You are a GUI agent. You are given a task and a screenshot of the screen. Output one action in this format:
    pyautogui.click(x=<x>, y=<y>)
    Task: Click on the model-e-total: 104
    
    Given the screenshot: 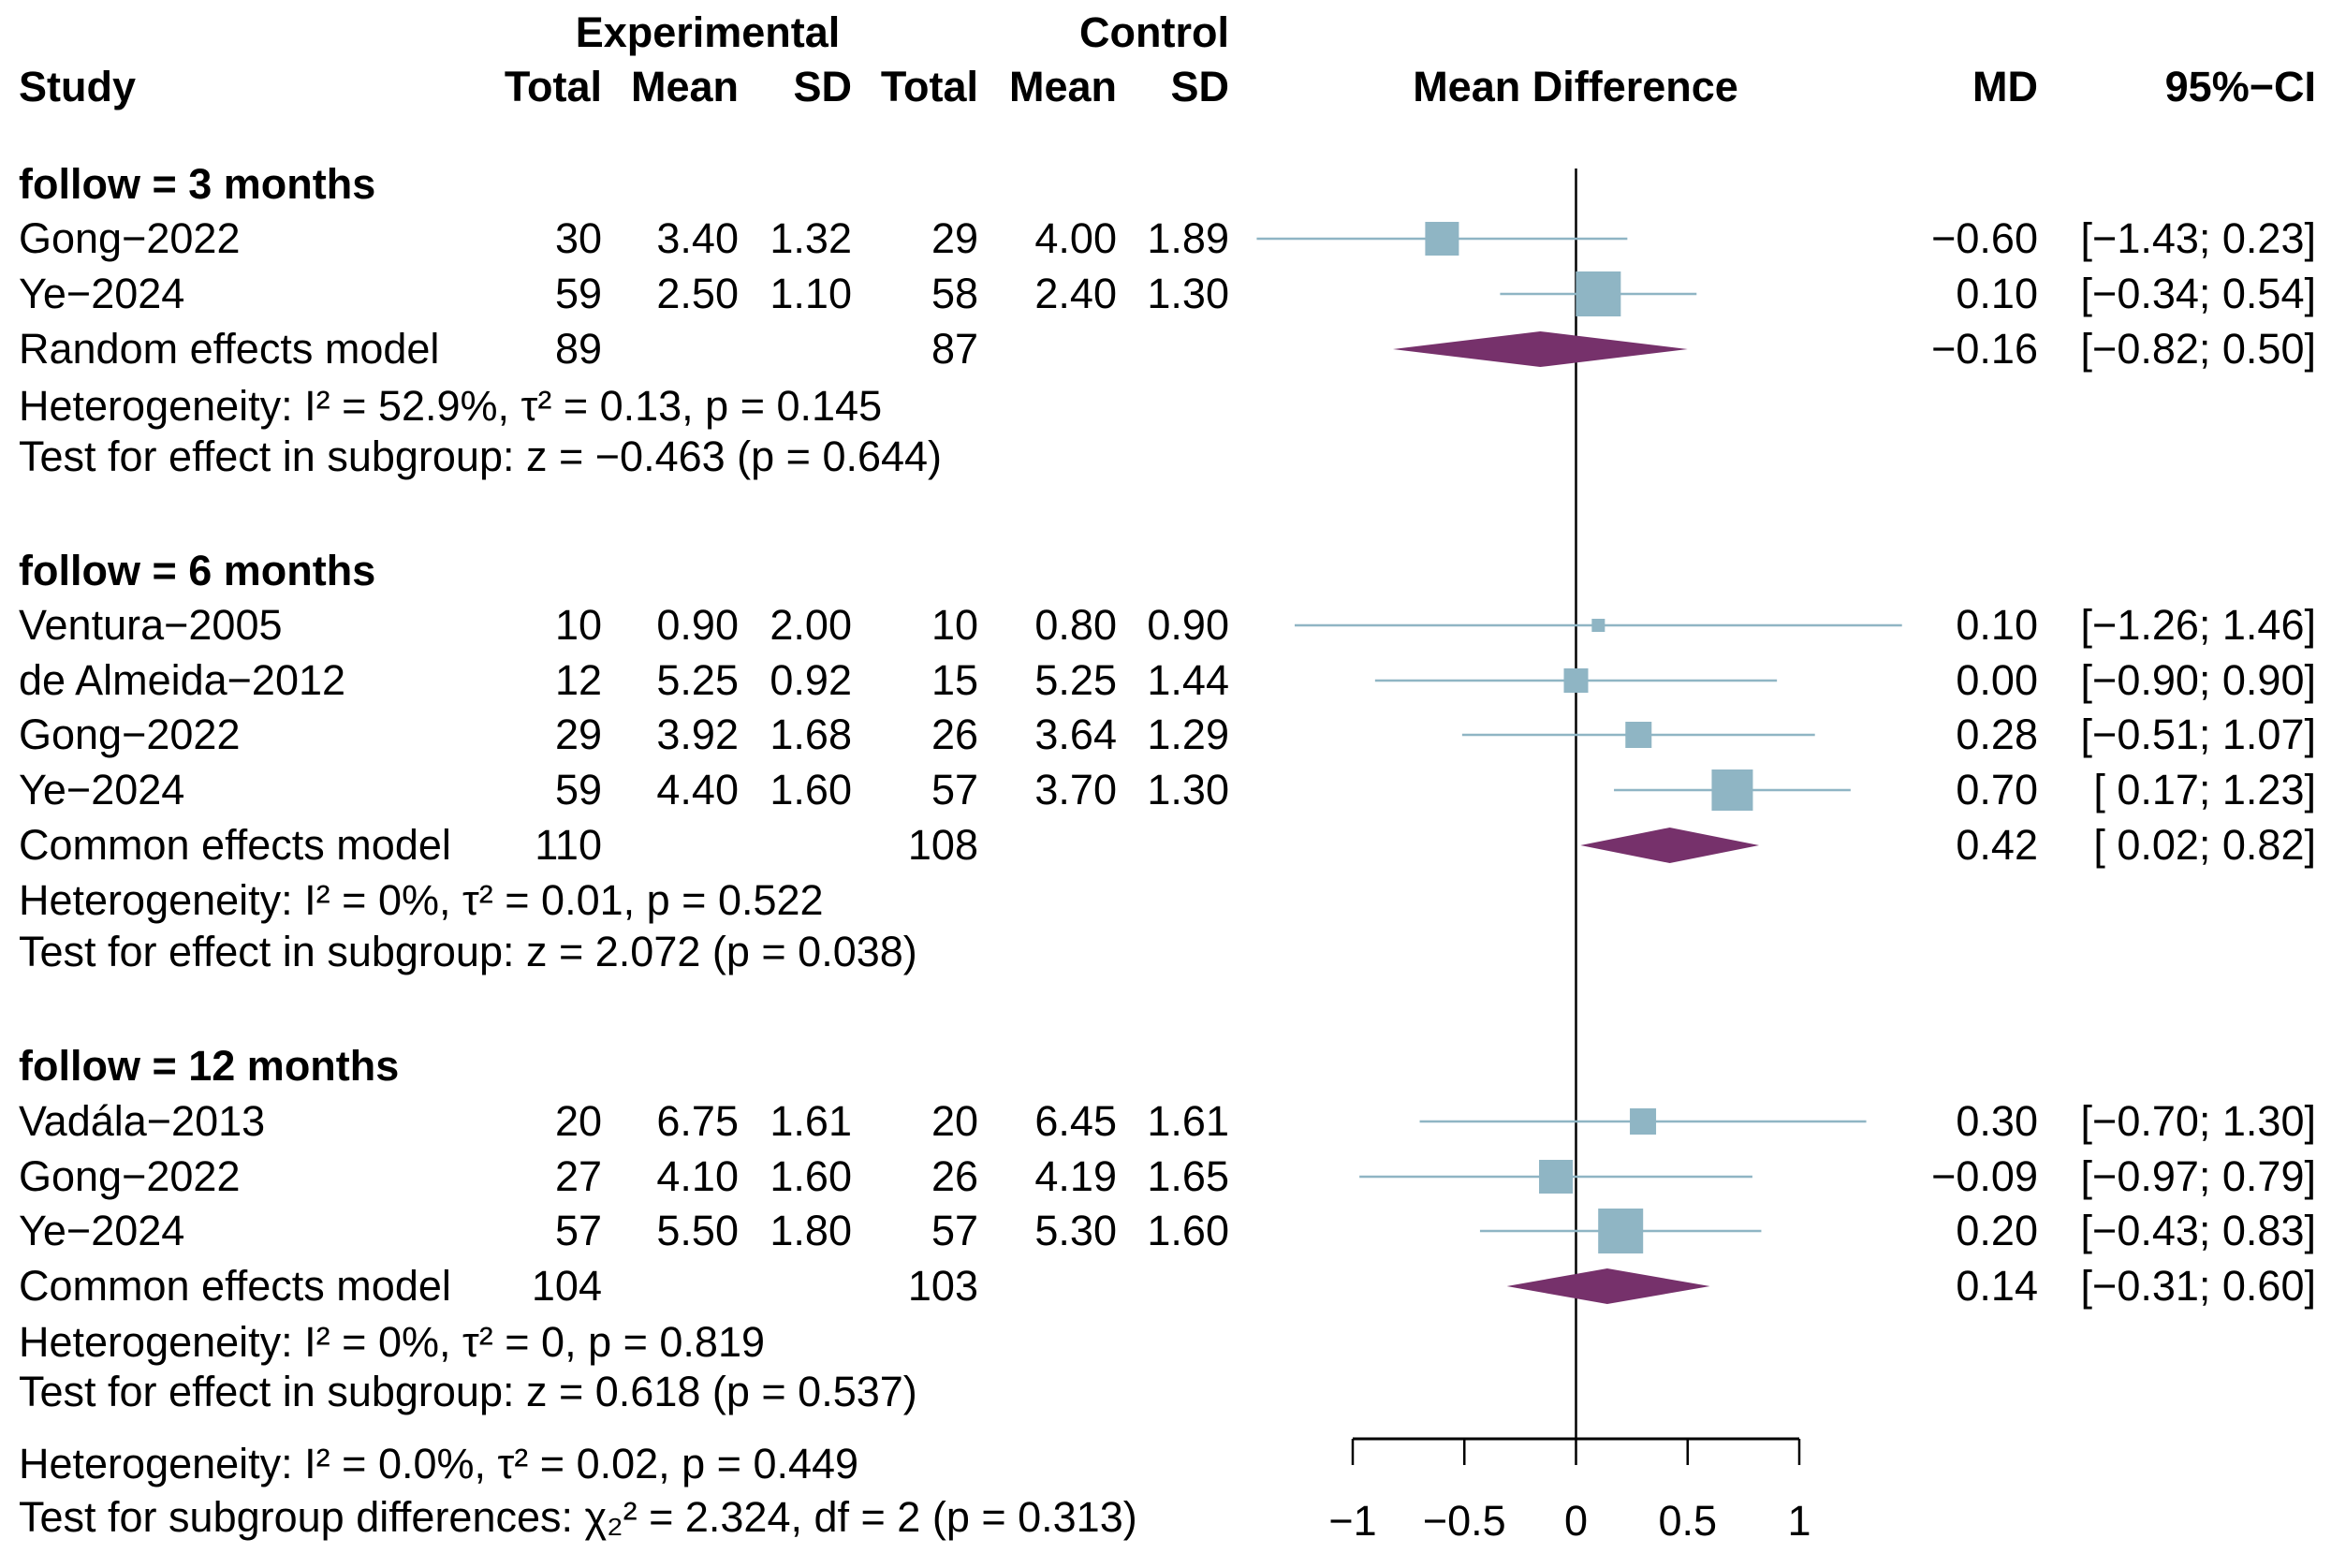 What is the action you would take?
    pyautogui.click(x=567, y=1286)
    